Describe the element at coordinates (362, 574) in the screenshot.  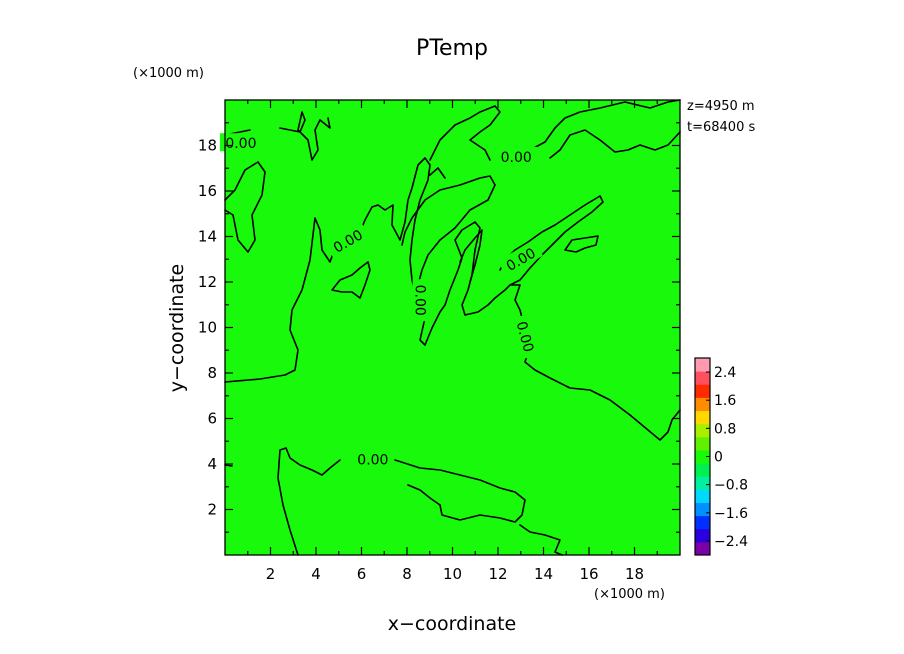
I see `x-tick-label: 6` at that location.